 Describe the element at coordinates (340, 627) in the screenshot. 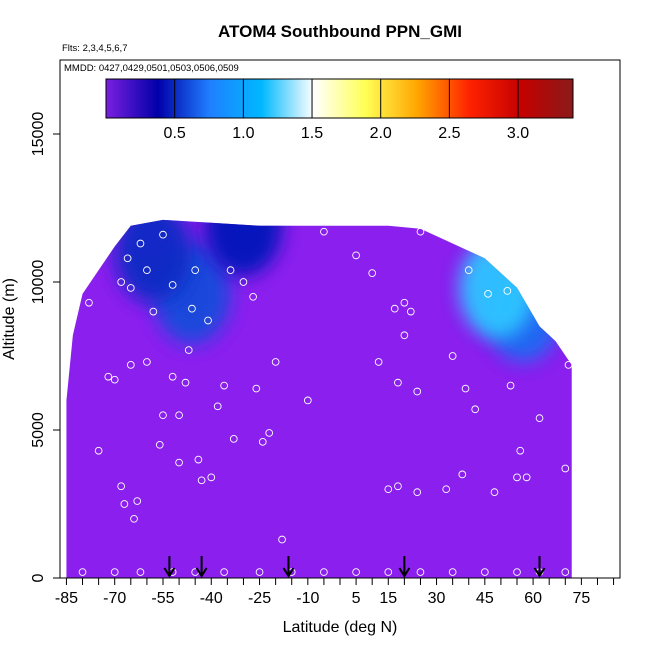

I see `x-axis-label: Latitude (deg N)` at that location.